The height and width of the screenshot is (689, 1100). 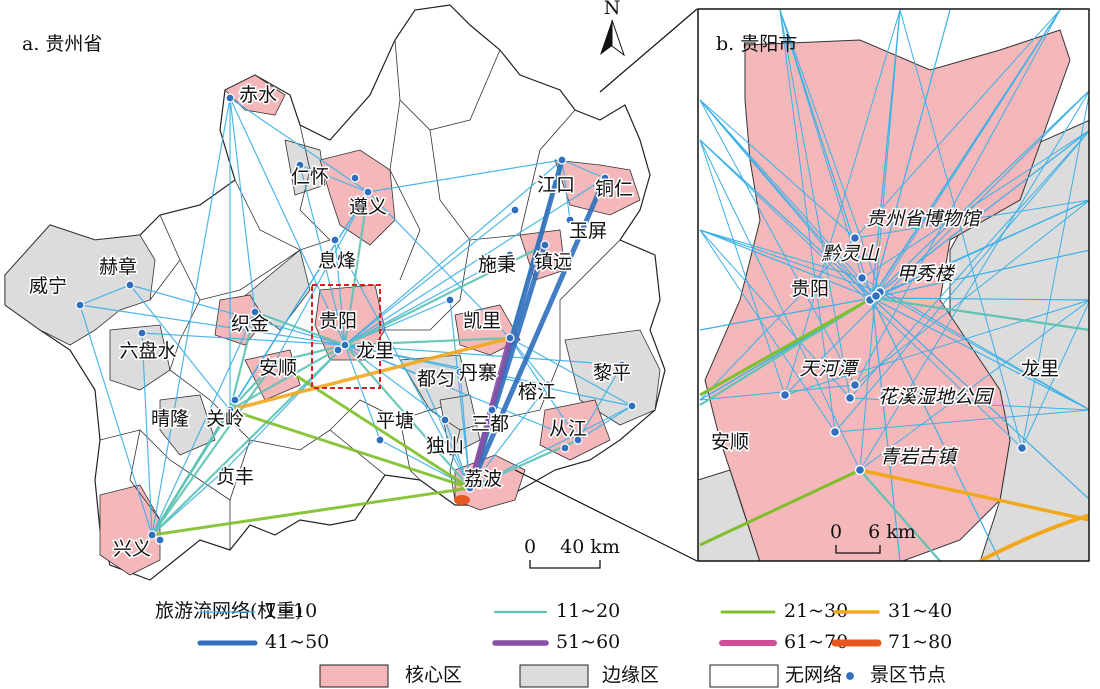 What do you see at coordinates (250, 324) in the screenshot?
I see `place-label: 织金` at bounding box center [250, 324].